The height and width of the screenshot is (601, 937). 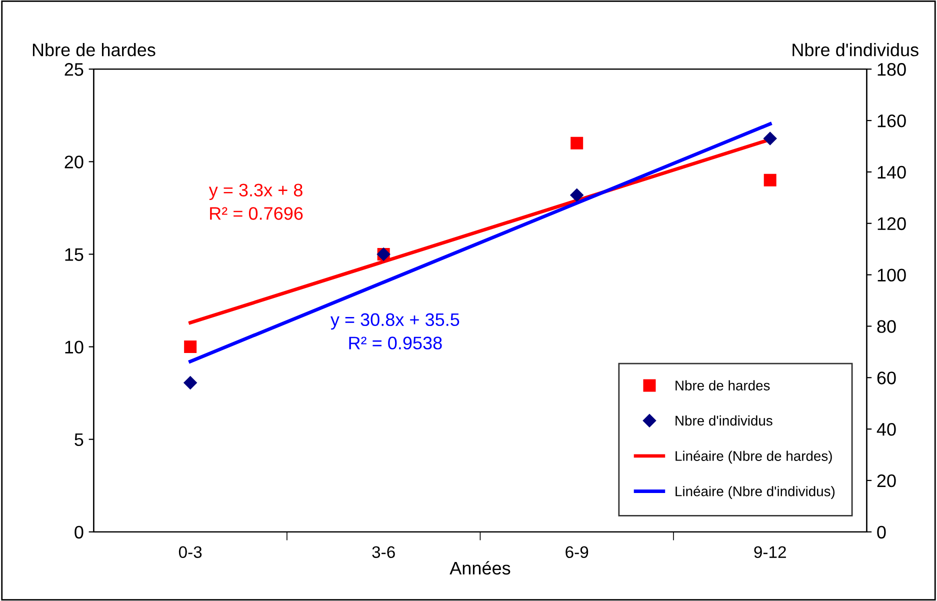 What do you see at coordinates (94, 49) in the screenshot?
I see `y-axis-title: Nbre de hardes` at bounding box center [94, 49].